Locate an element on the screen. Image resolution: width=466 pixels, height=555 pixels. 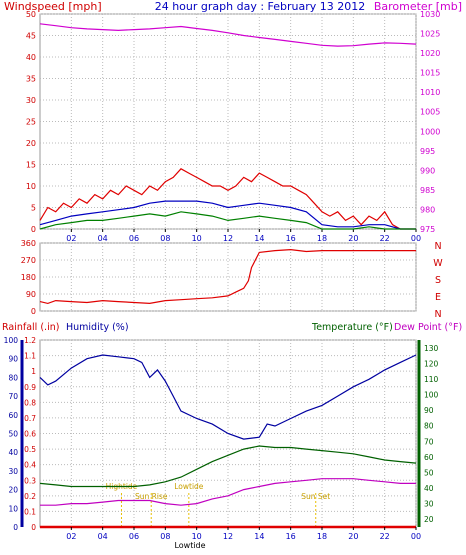
humidity-axis: 0 10 20 30 40 50 60 70 80 90 100 is located at coordinates (14, 434).